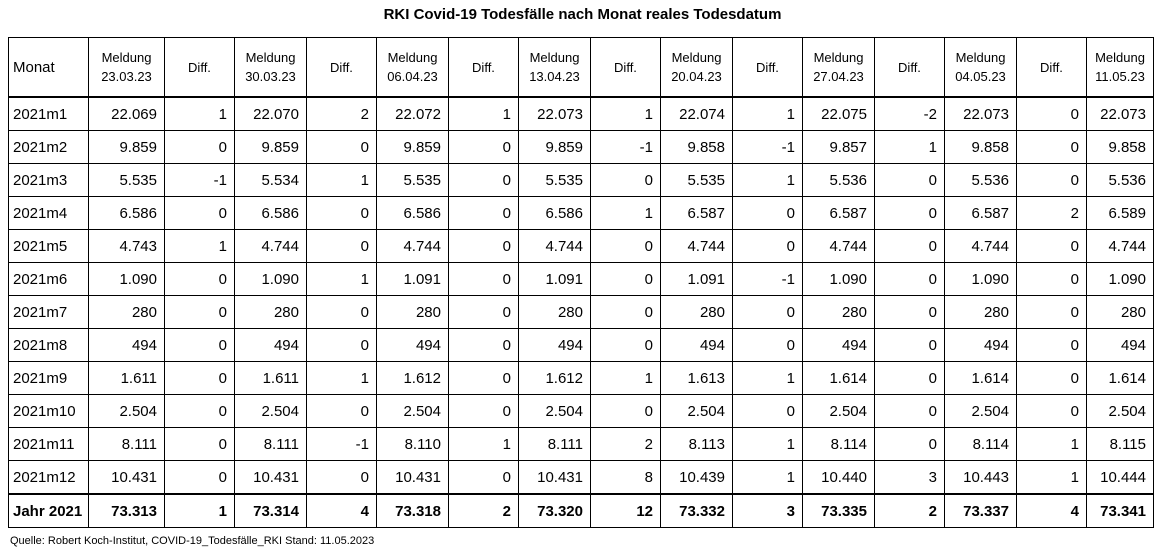 This screenshot has width=1165, height=555. Describe the element at coordinates (48, 411) in the screenshot. I see `month-cell: 2021m10` at that location.